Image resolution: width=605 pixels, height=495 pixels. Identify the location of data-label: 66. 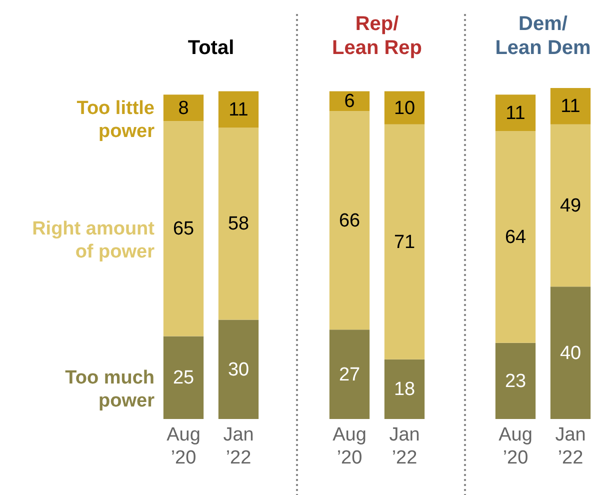
(349, 221).